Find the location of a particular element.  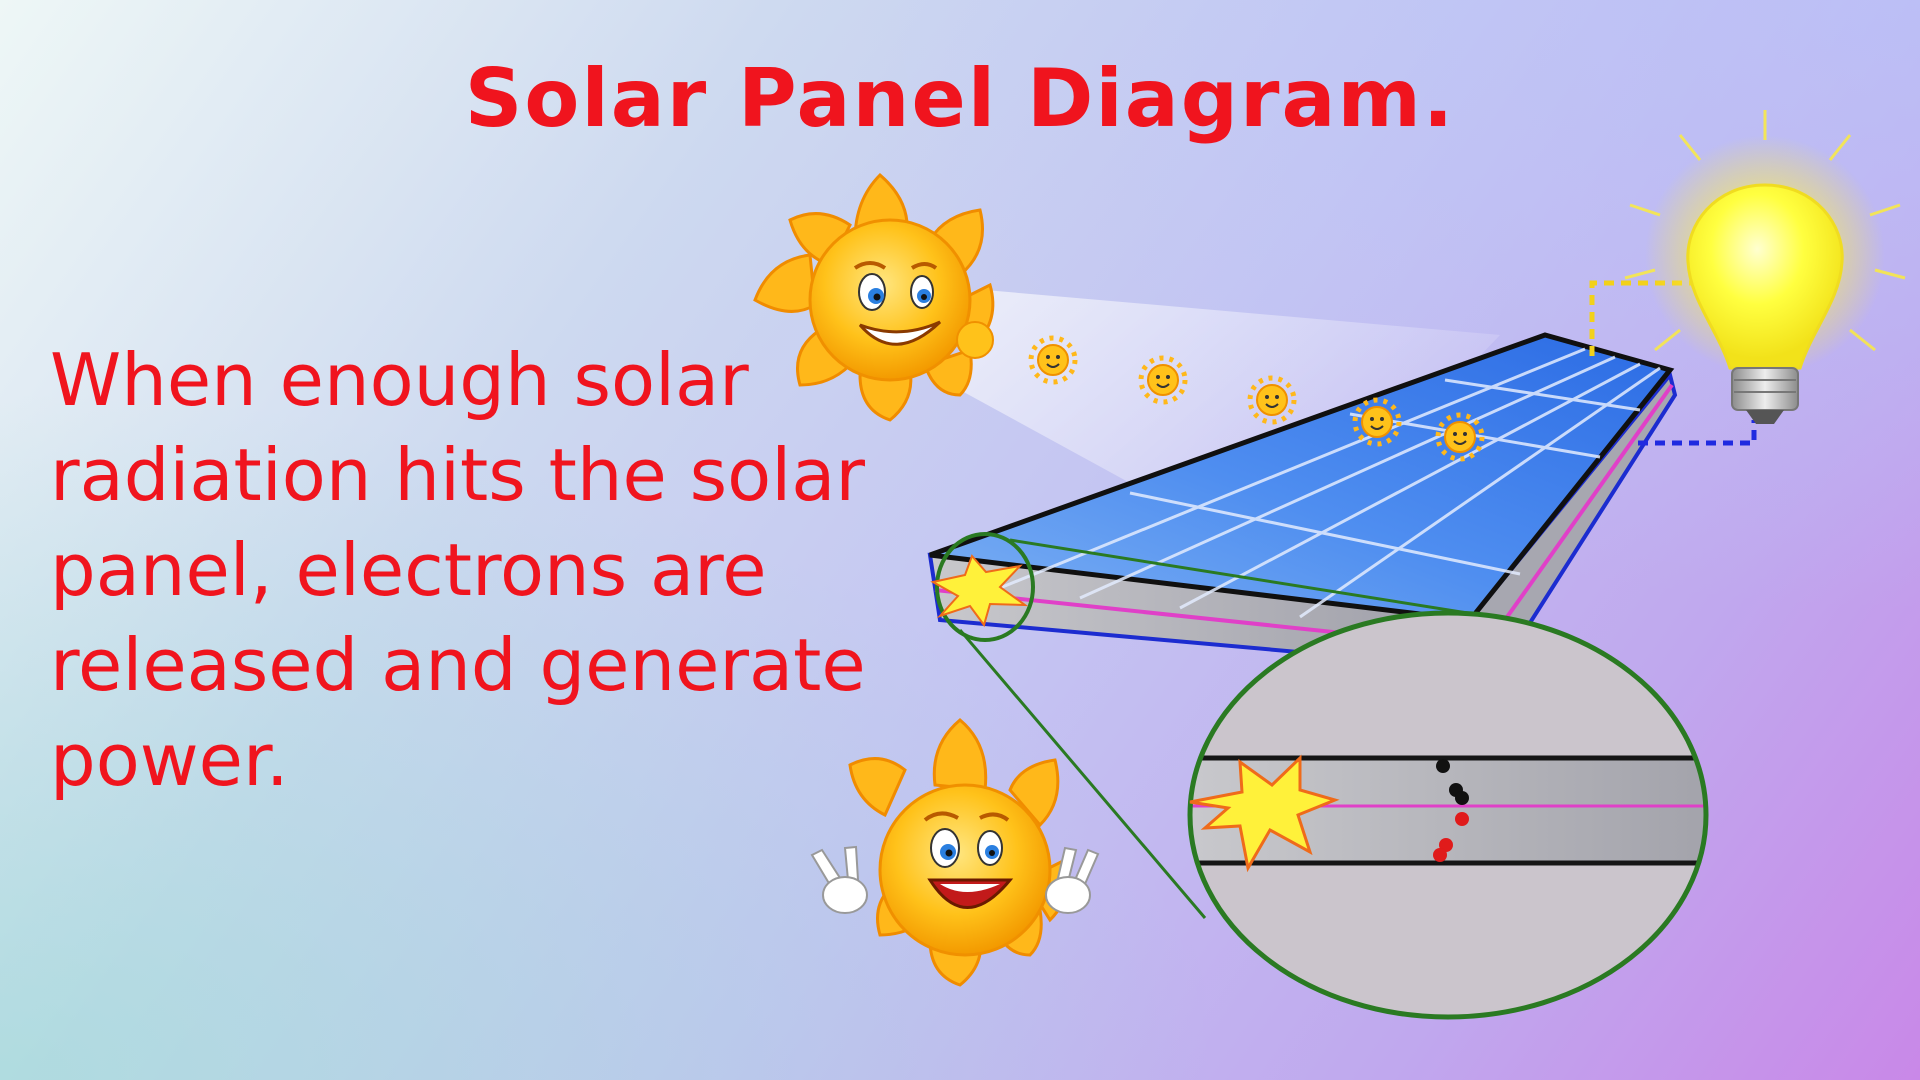

magnifier-ring is located at coordinates (1448, 815).